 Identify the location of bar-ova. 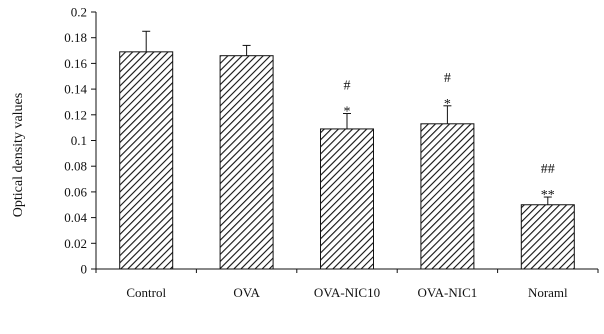
(246, 162).